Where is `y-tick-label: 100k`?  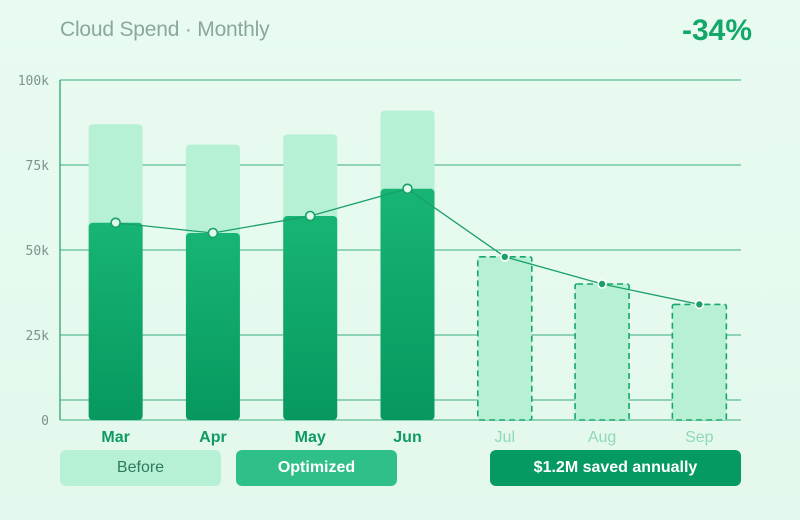 y-tick-label: 100k is located at coordinates (33, 81).